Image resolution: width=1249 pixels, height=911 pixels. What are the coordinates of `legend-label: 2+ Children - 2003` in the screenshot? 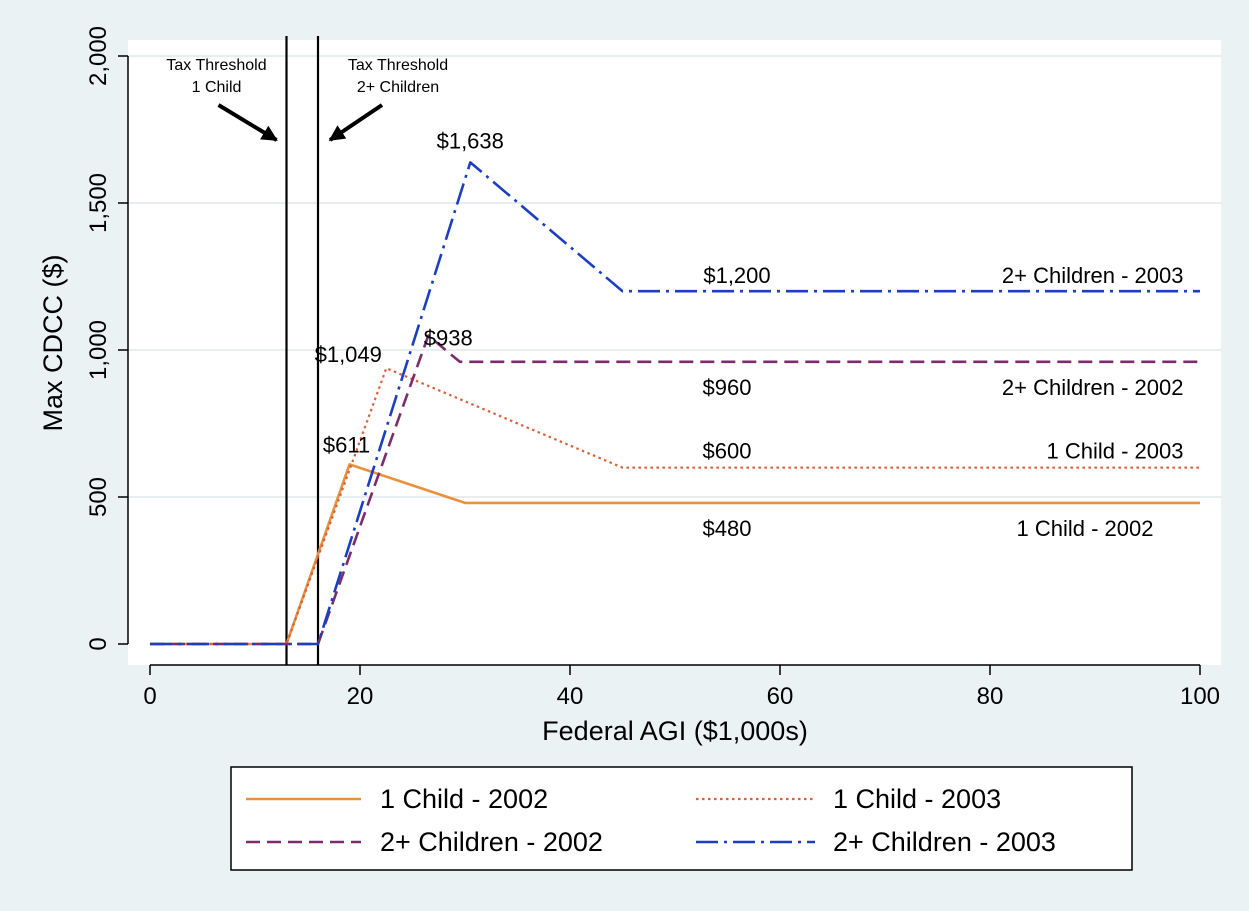 It's located at (944, 842).